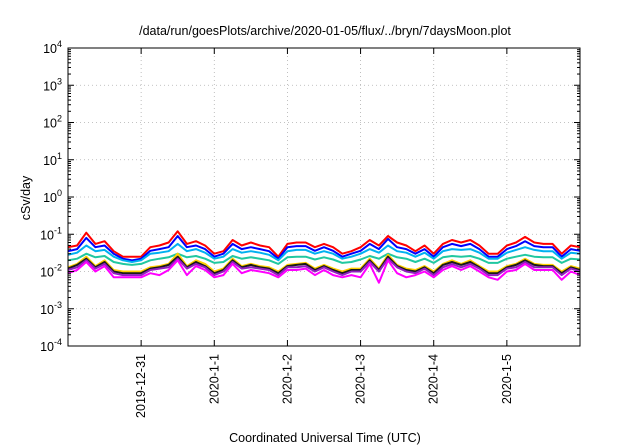 The height and width of the screenshot is (448, 640). What do you see at coordinates (51, 271) in the screenshot?
I see `y-tick-label: 10⁻²` at bounding box center [51, 271].